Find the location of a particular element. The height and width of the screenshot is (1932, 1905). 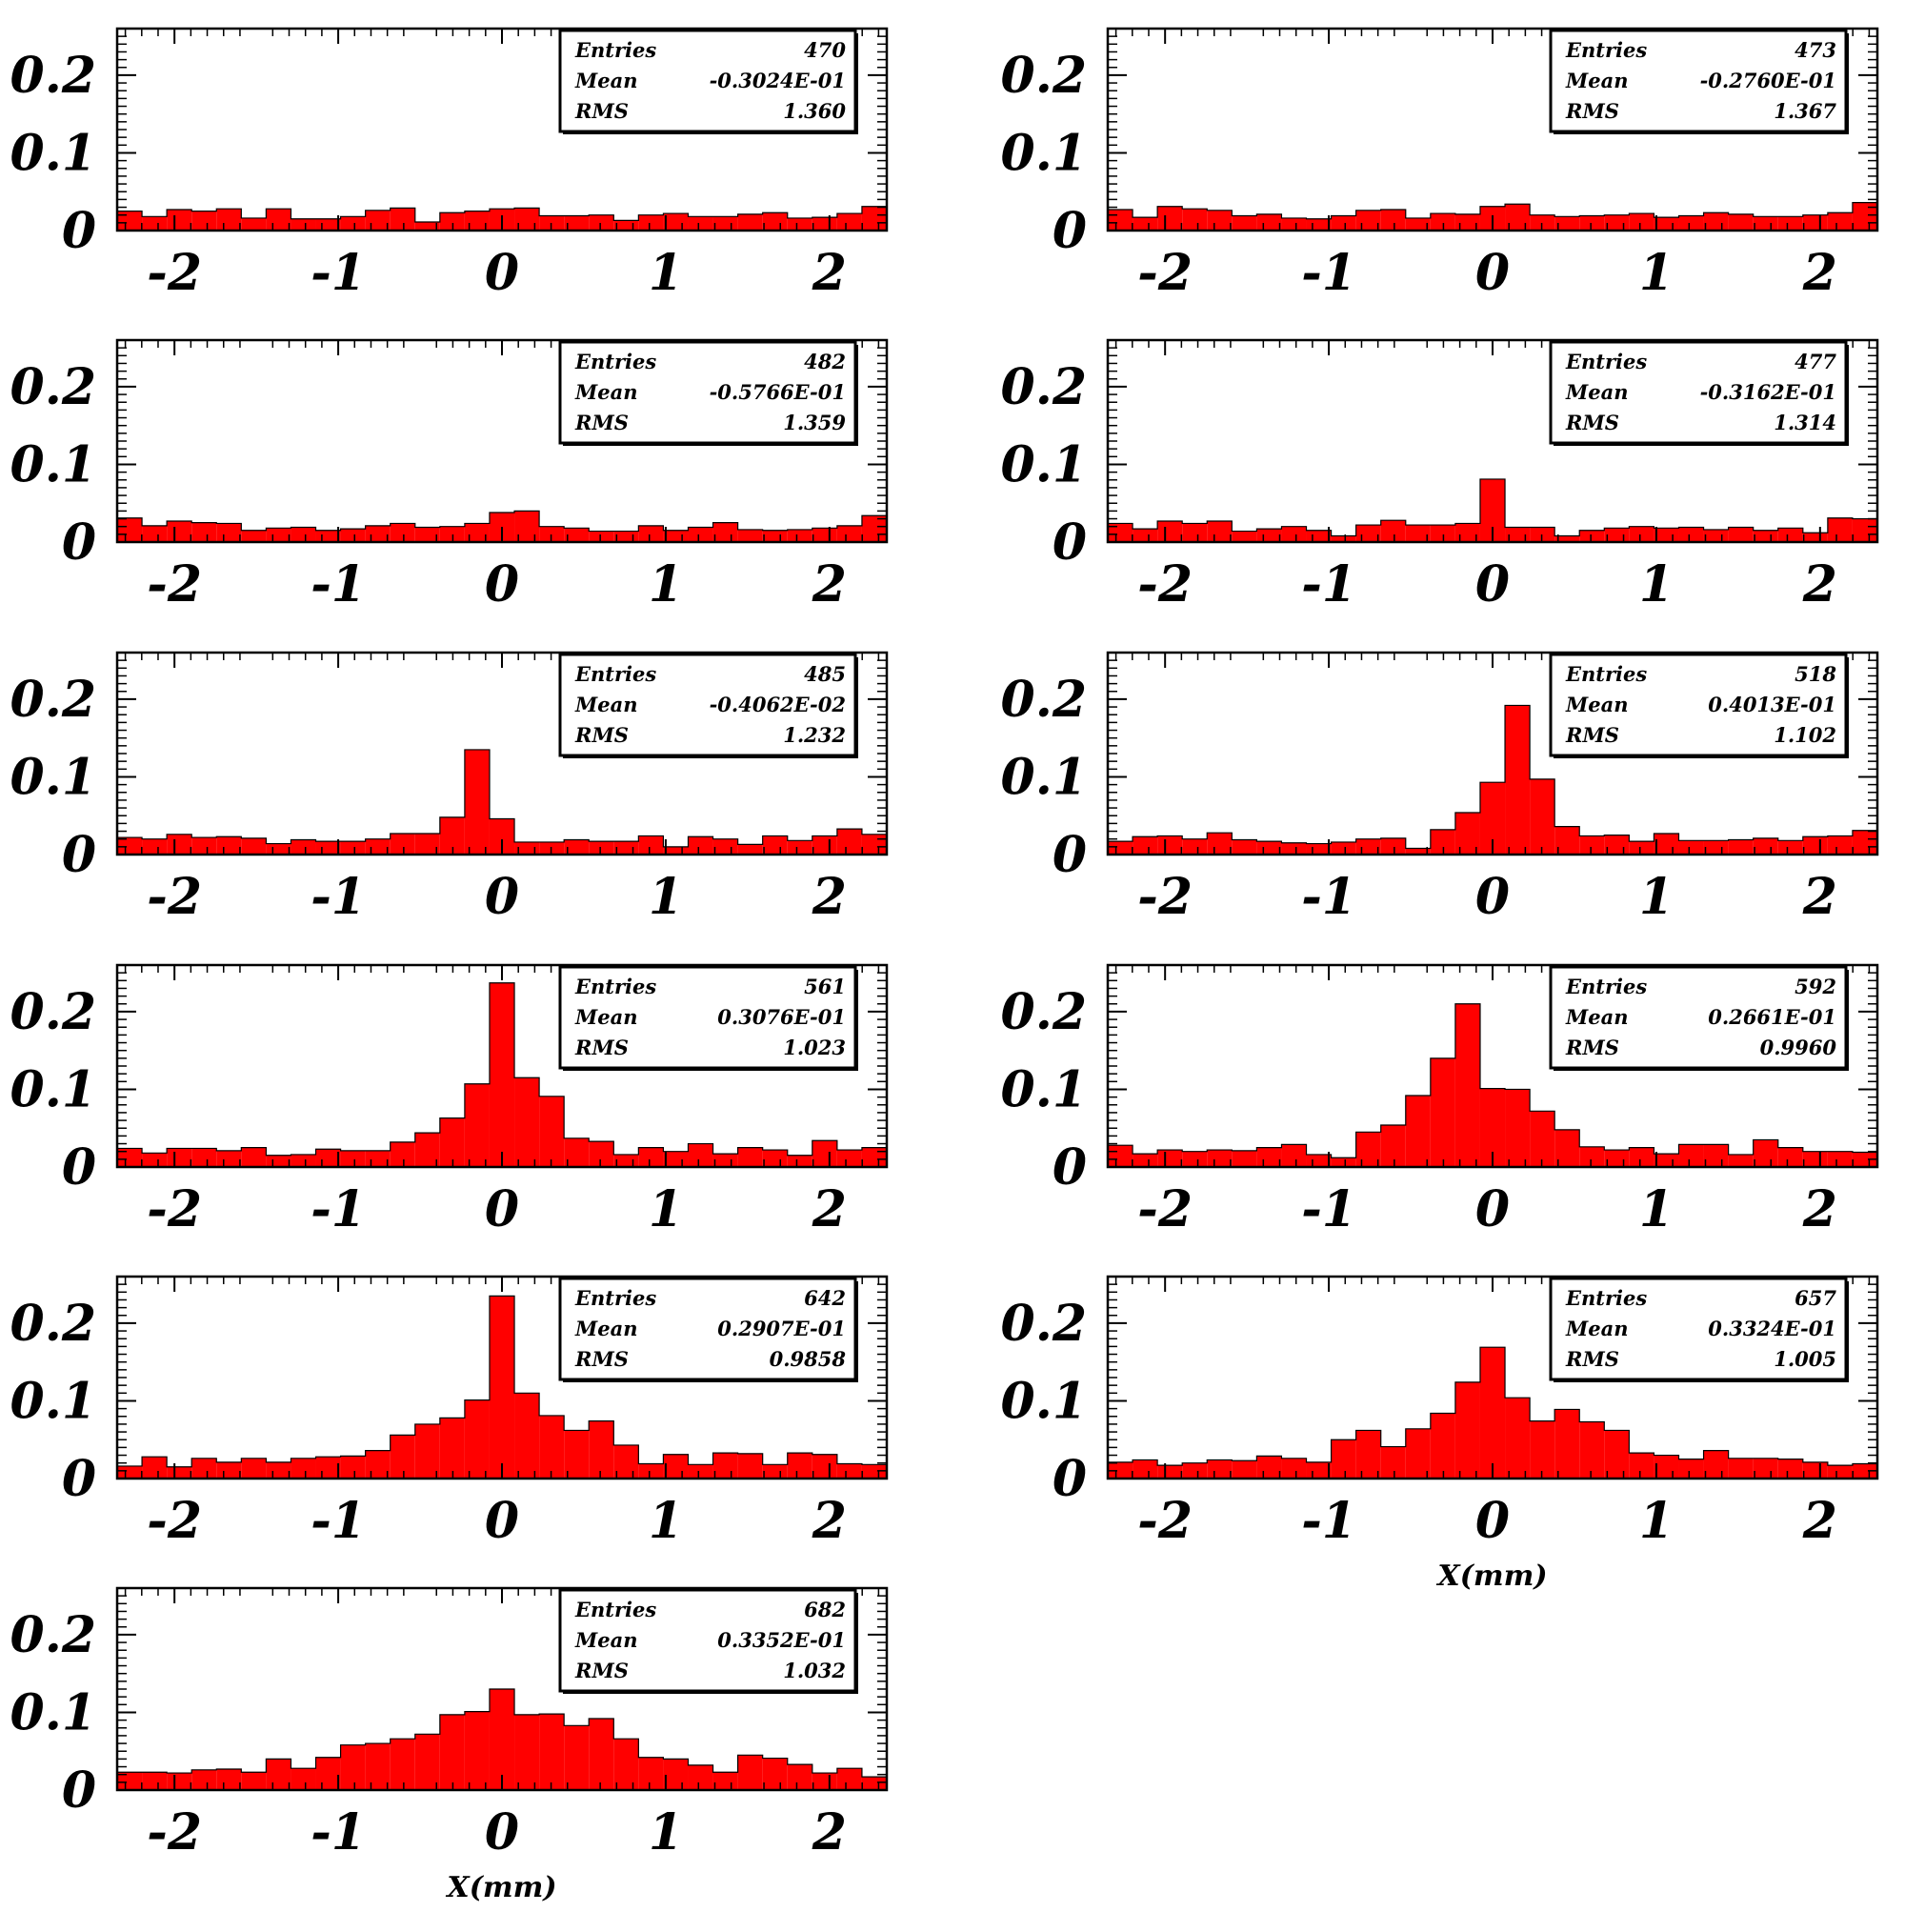

x-tick-label: 0 is located at coordinates (502, 1209).